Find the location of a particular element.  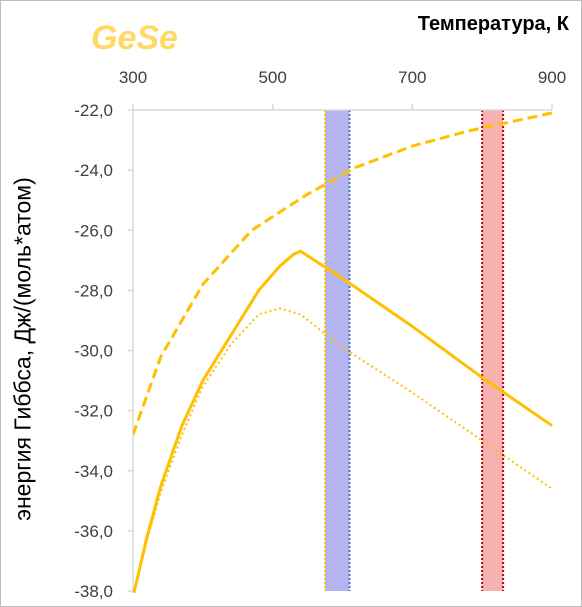

x-tick-label: 700 is located at coordinates (412, 77).